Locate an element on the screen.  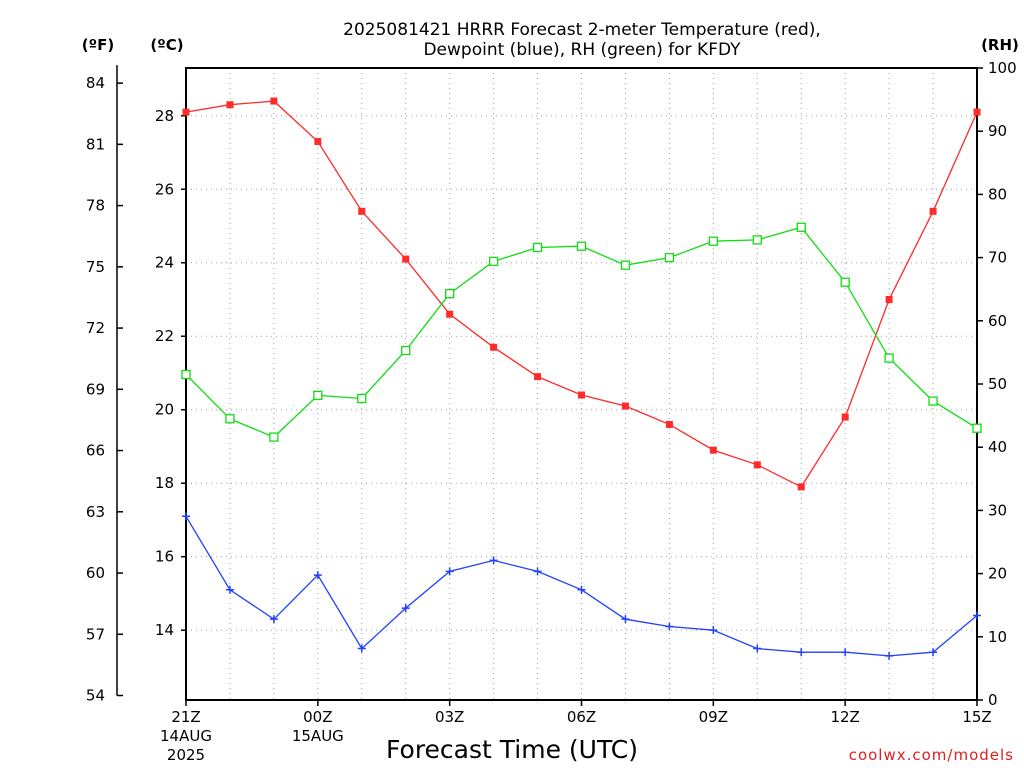
rh-unit-label: (RH) is located at coordinates (1000, 45).